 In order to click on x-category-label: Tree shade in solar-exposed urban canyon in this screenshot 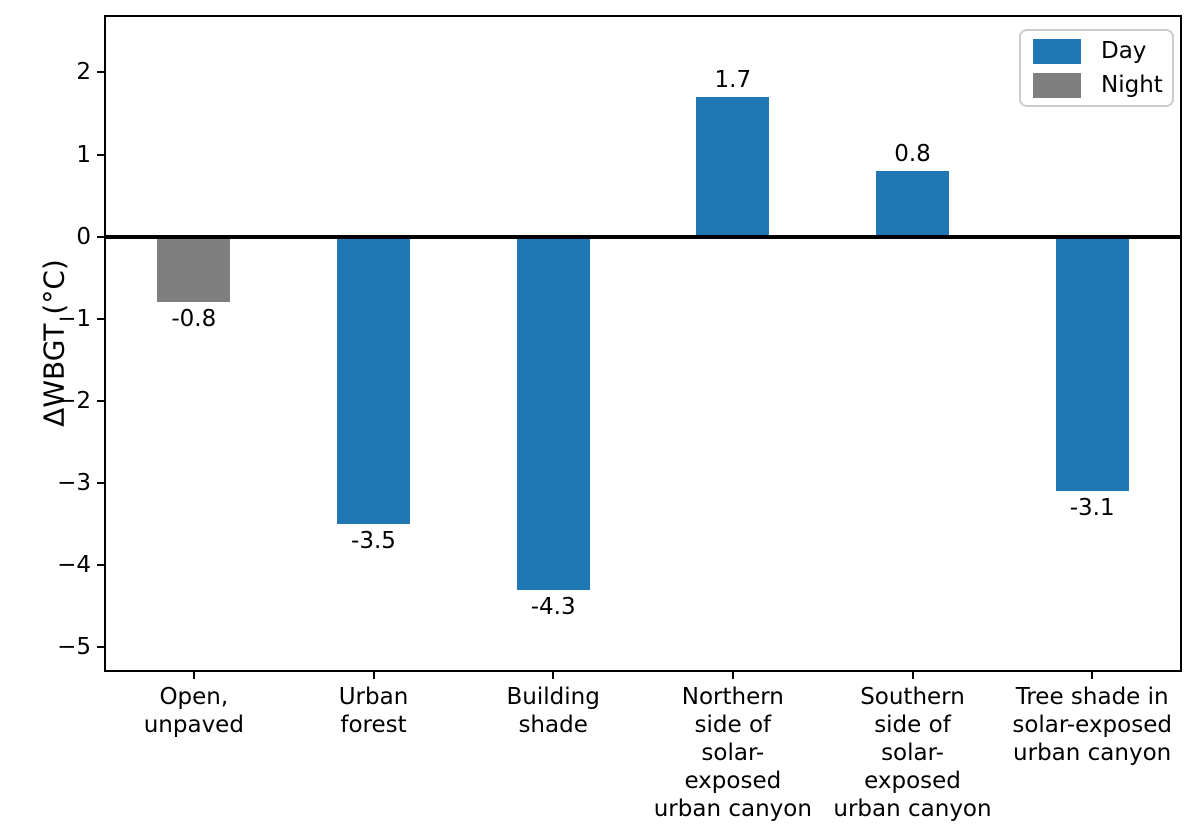, I will do `click(1092, 725)`.